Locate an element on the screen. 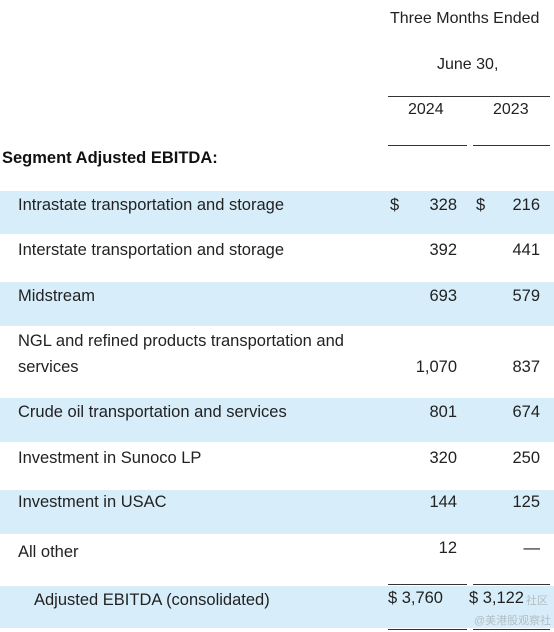 The width and height of the screenshot is (554, 632). table-row: All other 12 — is located at coordinates (277, 559).